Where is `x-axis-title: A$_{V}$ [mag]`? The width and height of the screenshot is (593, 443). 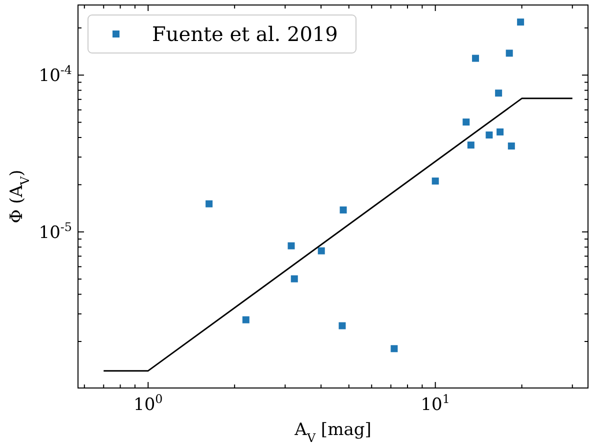 x-axis-title: A$_{V}$ [mag] is located at coordinates (333, 431).